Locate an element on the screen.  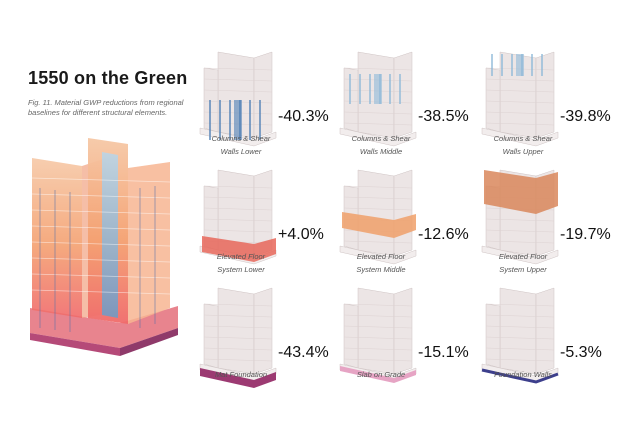
panel-ef_lower: +4.0% Elevated Floor System Lower is located at coordinates (266, 218).